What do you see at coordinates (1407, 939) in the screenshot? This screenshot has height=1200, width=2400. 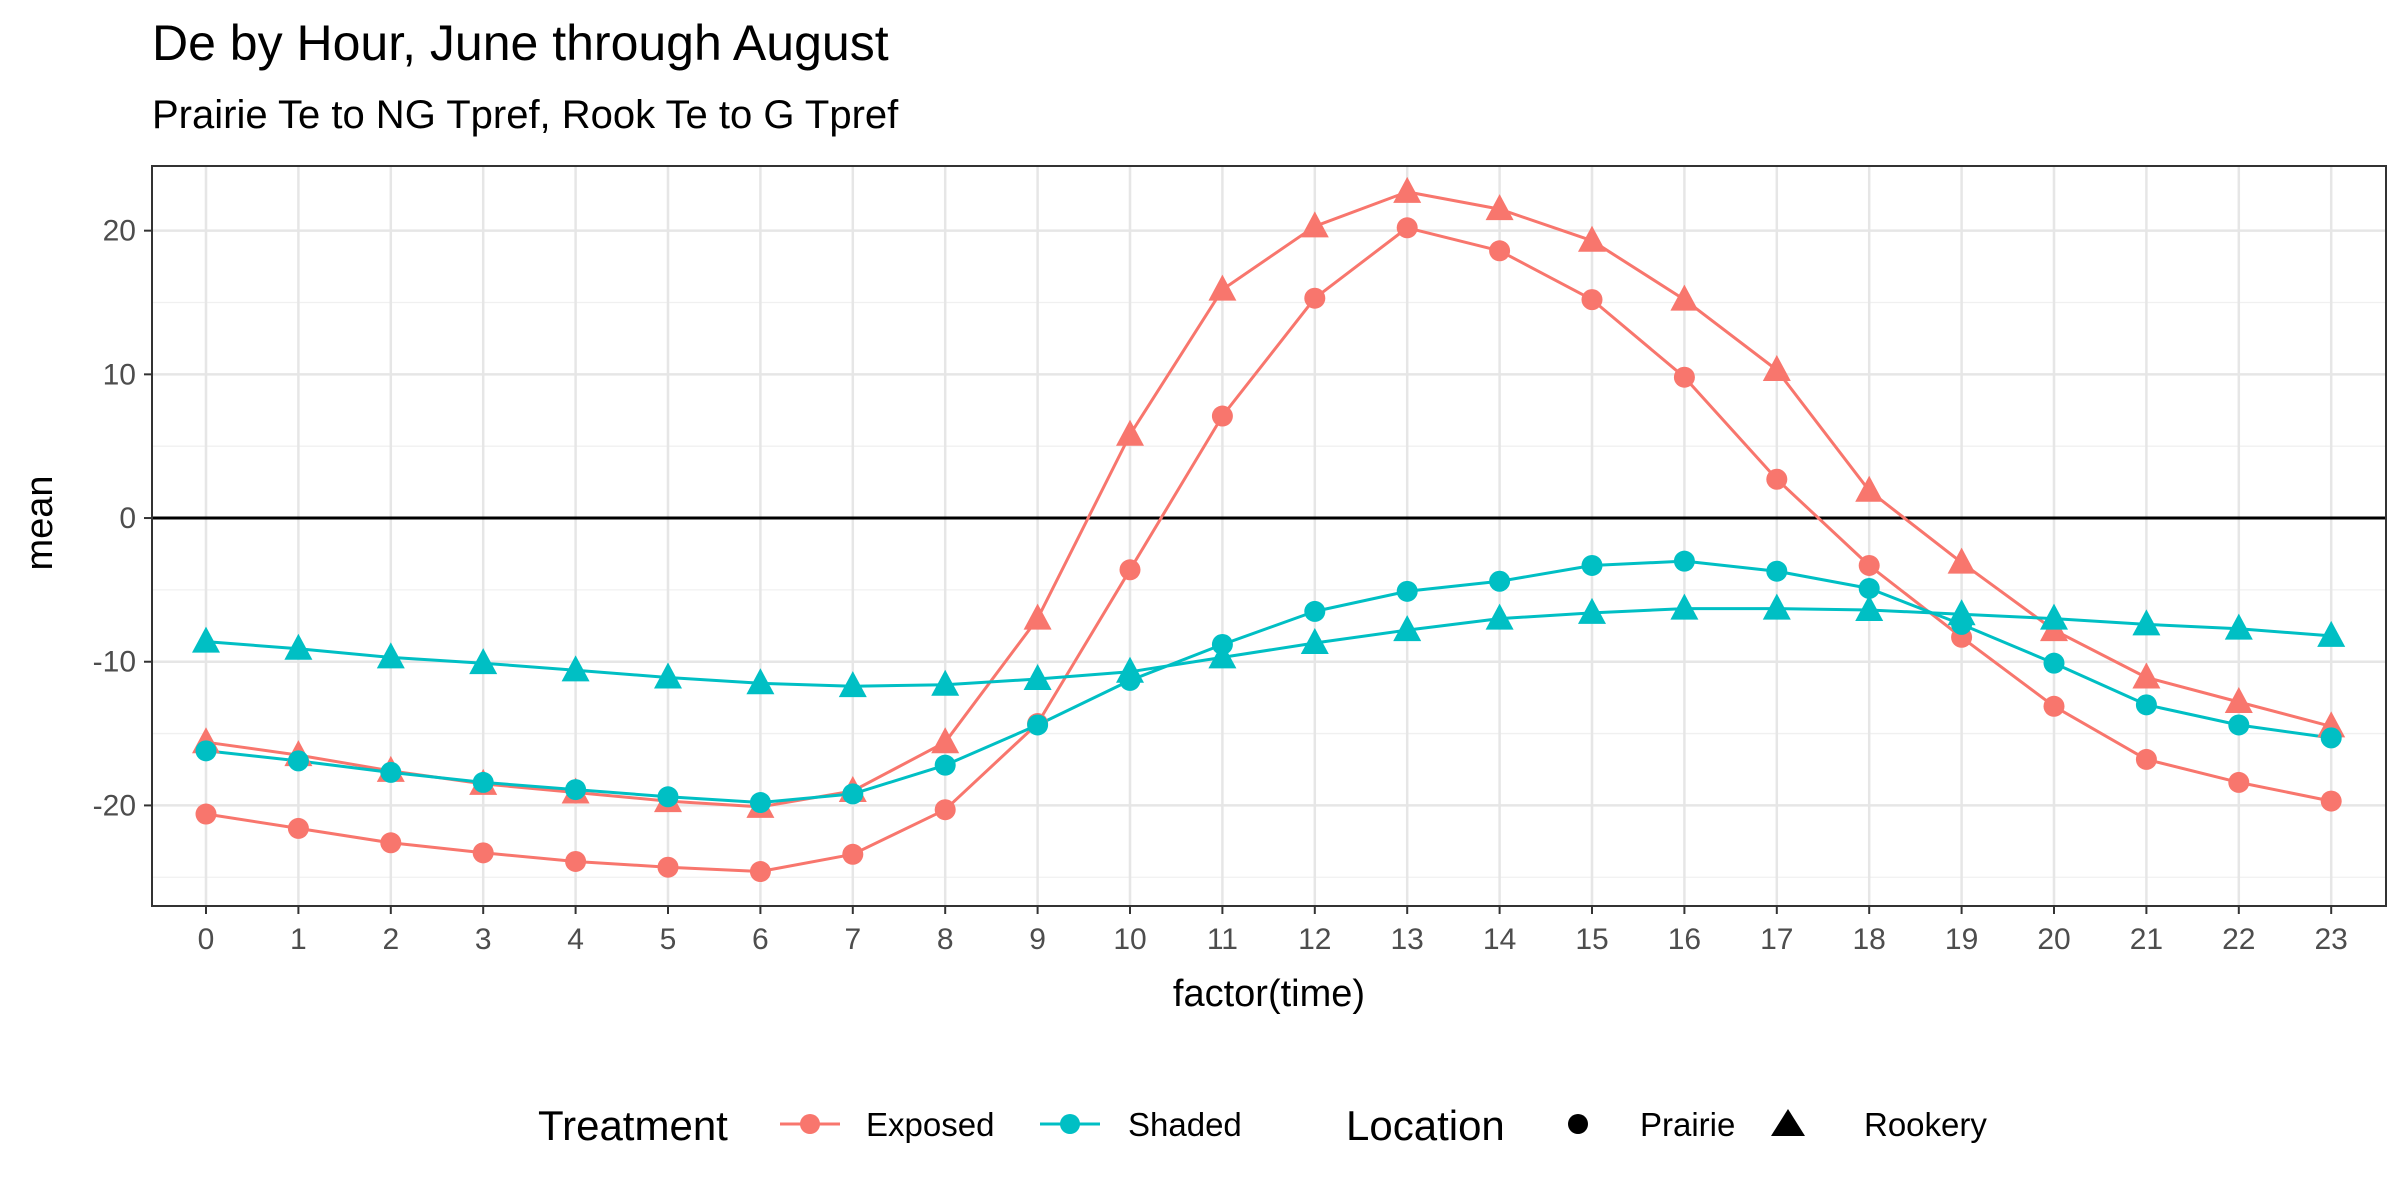 I see `x-tick-label: 13` at bounding box center [1407, 939].